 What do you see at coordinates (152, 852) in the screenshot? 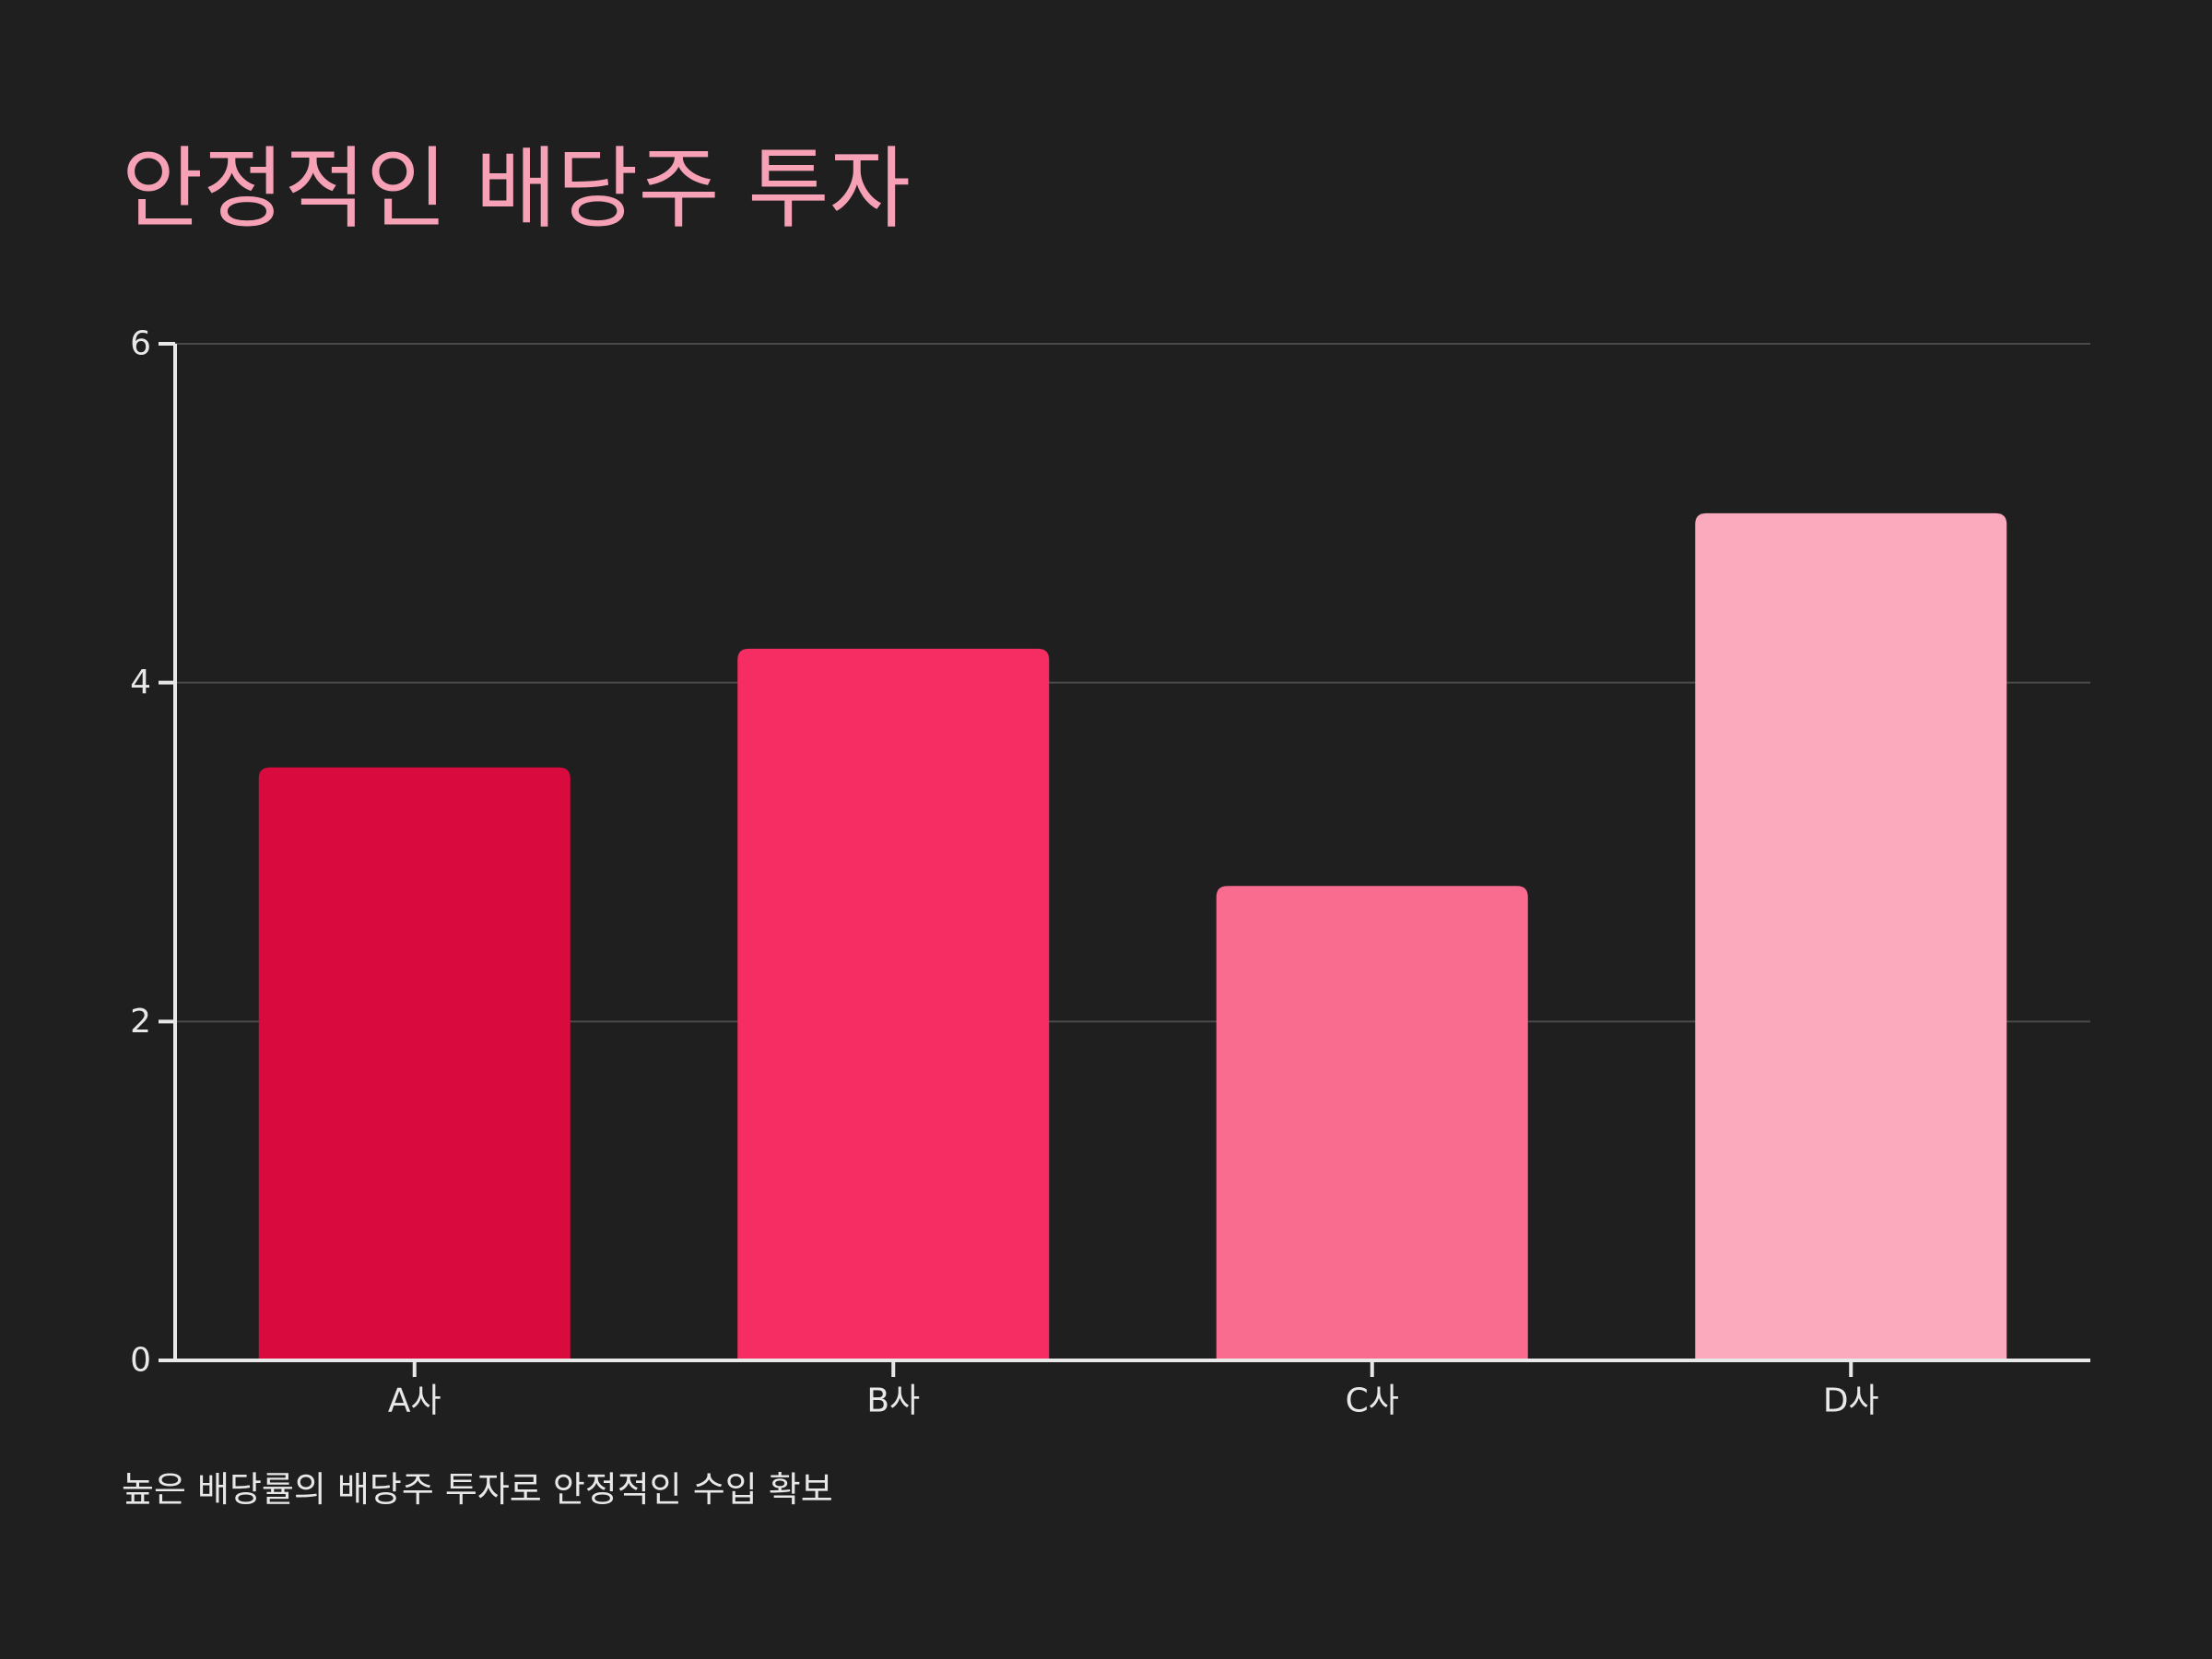
I see `y-ticks: 0 2 4 6` at bounding box center [152, 852].